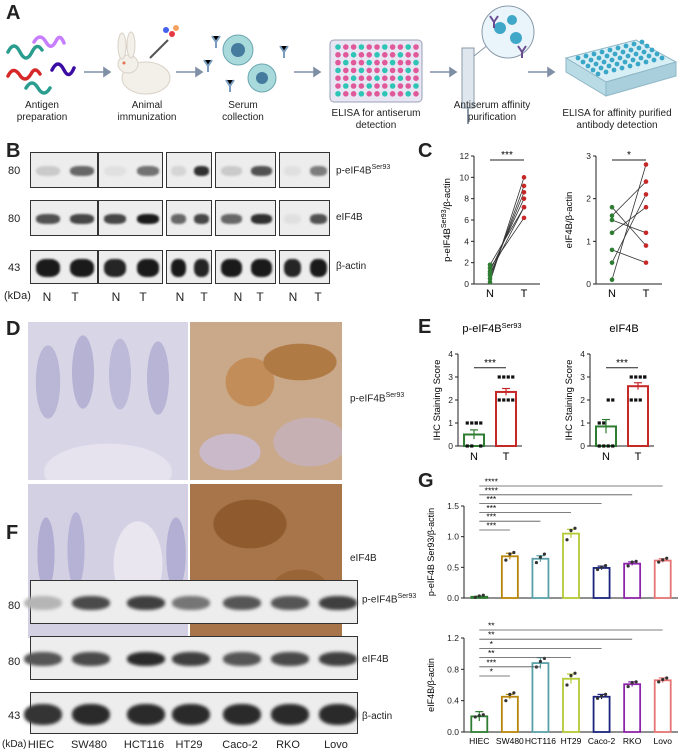 Image resolution: width=685 pixels, height=753 pixels. Describe the element at coordinates (17, 296) in the screenshot. I see `kda-label: (kDa)` at that location.